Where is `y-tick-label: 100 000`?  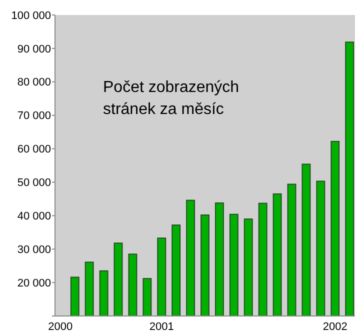
y-tick-label: 100 000 is located at coordinates (31, 16).